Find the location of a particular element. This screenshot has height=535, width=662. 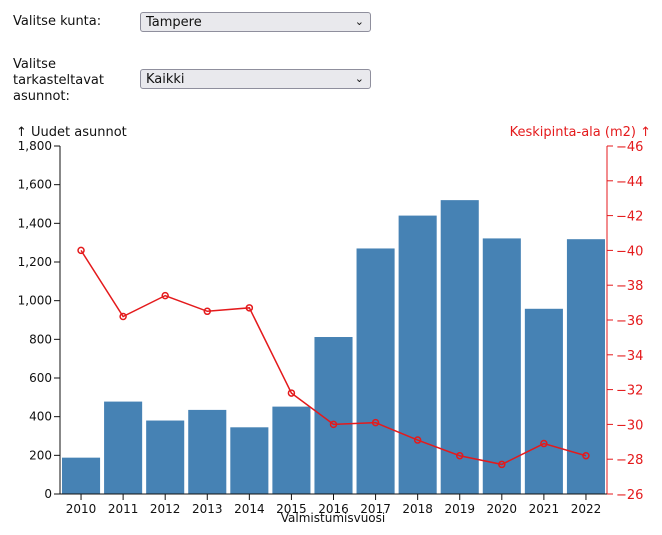

y-right-tick-label: −38 is located at coordinates (629, 286).